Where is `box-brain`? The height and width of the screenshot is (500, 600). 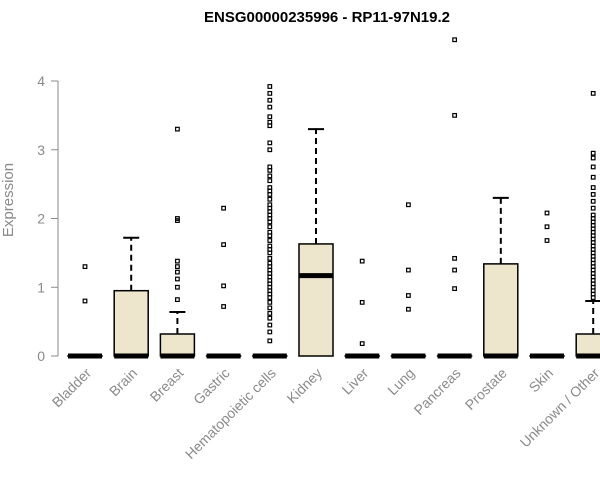 box-brain is located at coordinates (131, 297).